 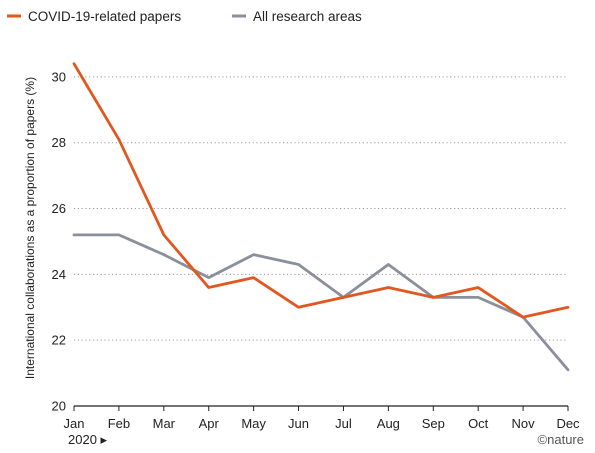 What do you see at coordinates (388, 423) in the screenshot?
I see `x-tick-label: Aug` at bounding box center [388, 423].